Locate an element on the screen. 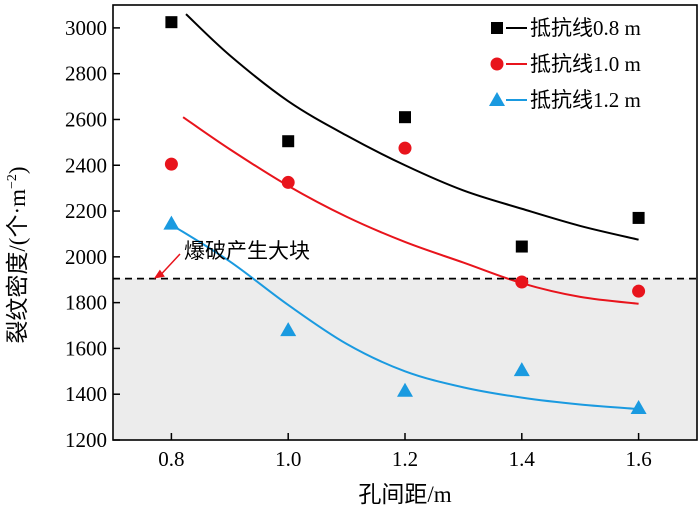 The width and height of the screenshot is (700, 509). x-tick-label: 0.8 is located at coordinates (171, 459).